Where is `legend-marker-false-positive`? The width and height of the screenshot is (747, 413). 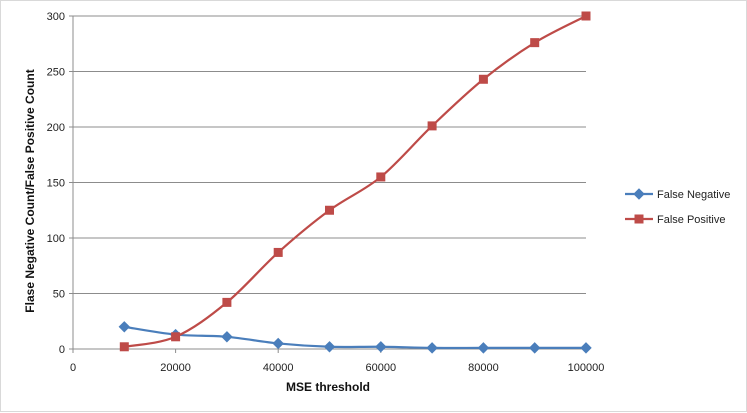 legend-marker-false-positive is located at coordinates (639, 219).